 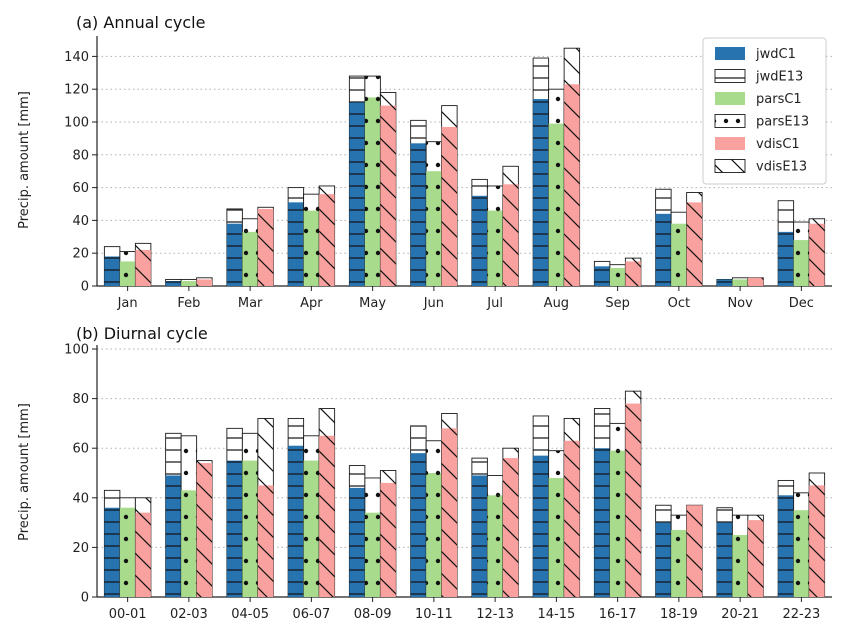 What do you see at coordinates (679, 614) in the screenshot?
I see `diurnal-x-tick-label: 18-19` at bounding box center [679, 614].